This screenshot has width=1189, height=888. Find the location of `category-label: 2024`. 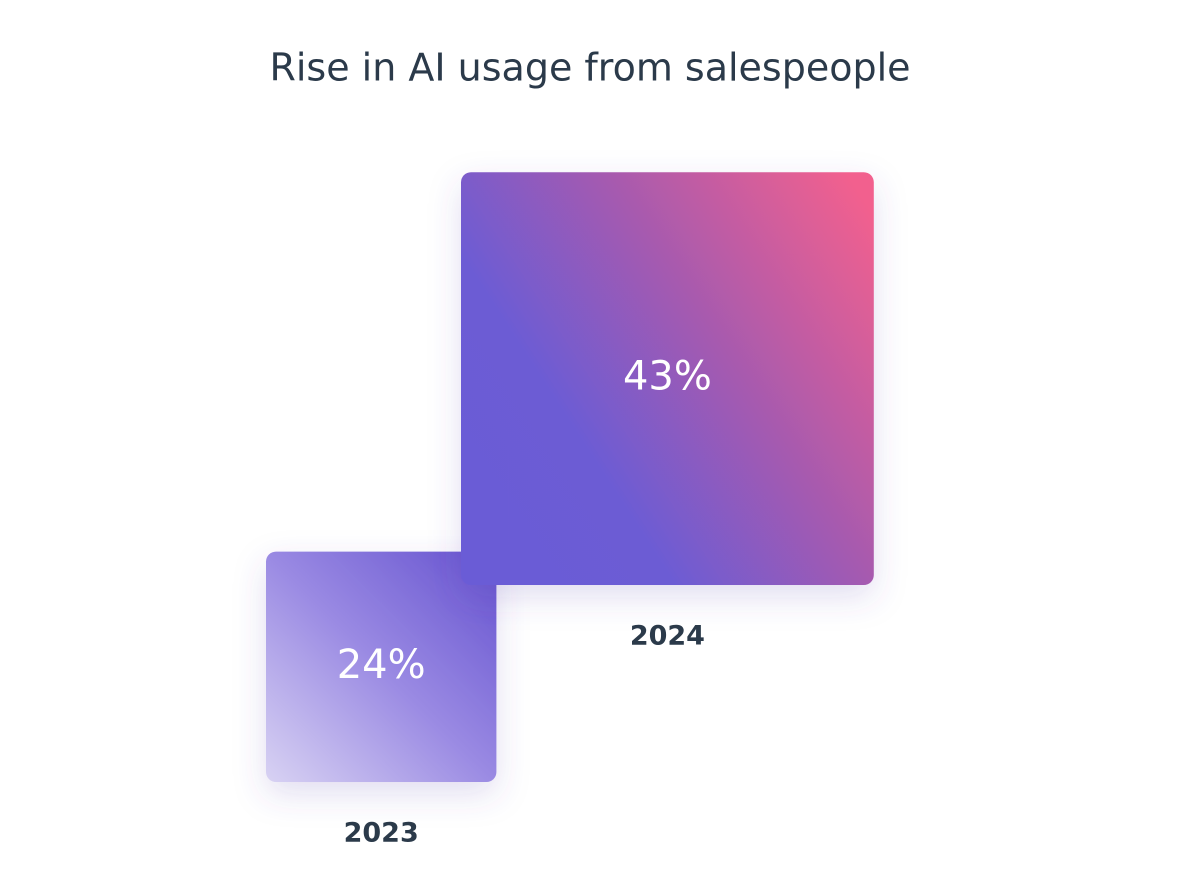

category-label: 2024 is located at coordinates (667, 636).